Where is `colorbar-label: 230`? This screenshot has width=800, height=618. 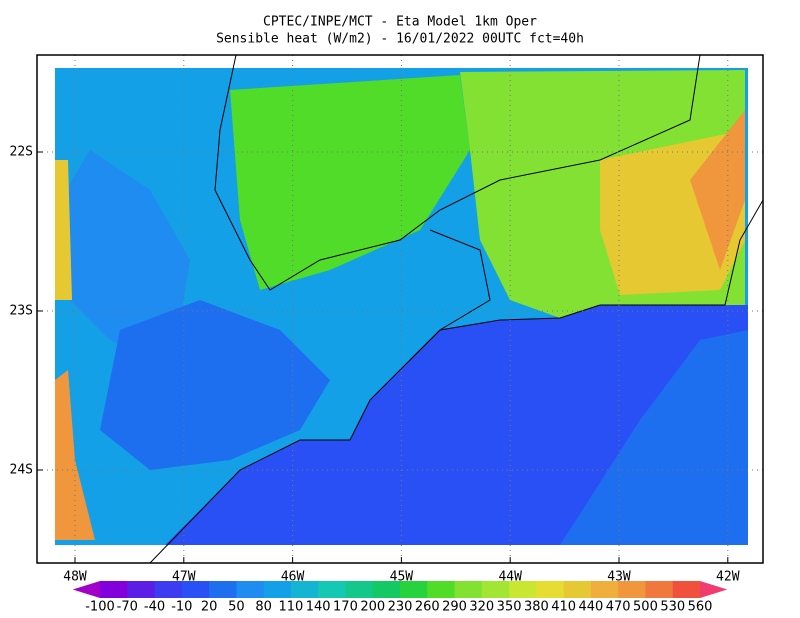 colorbar-label: 230 is located at coordinates (400, 607).